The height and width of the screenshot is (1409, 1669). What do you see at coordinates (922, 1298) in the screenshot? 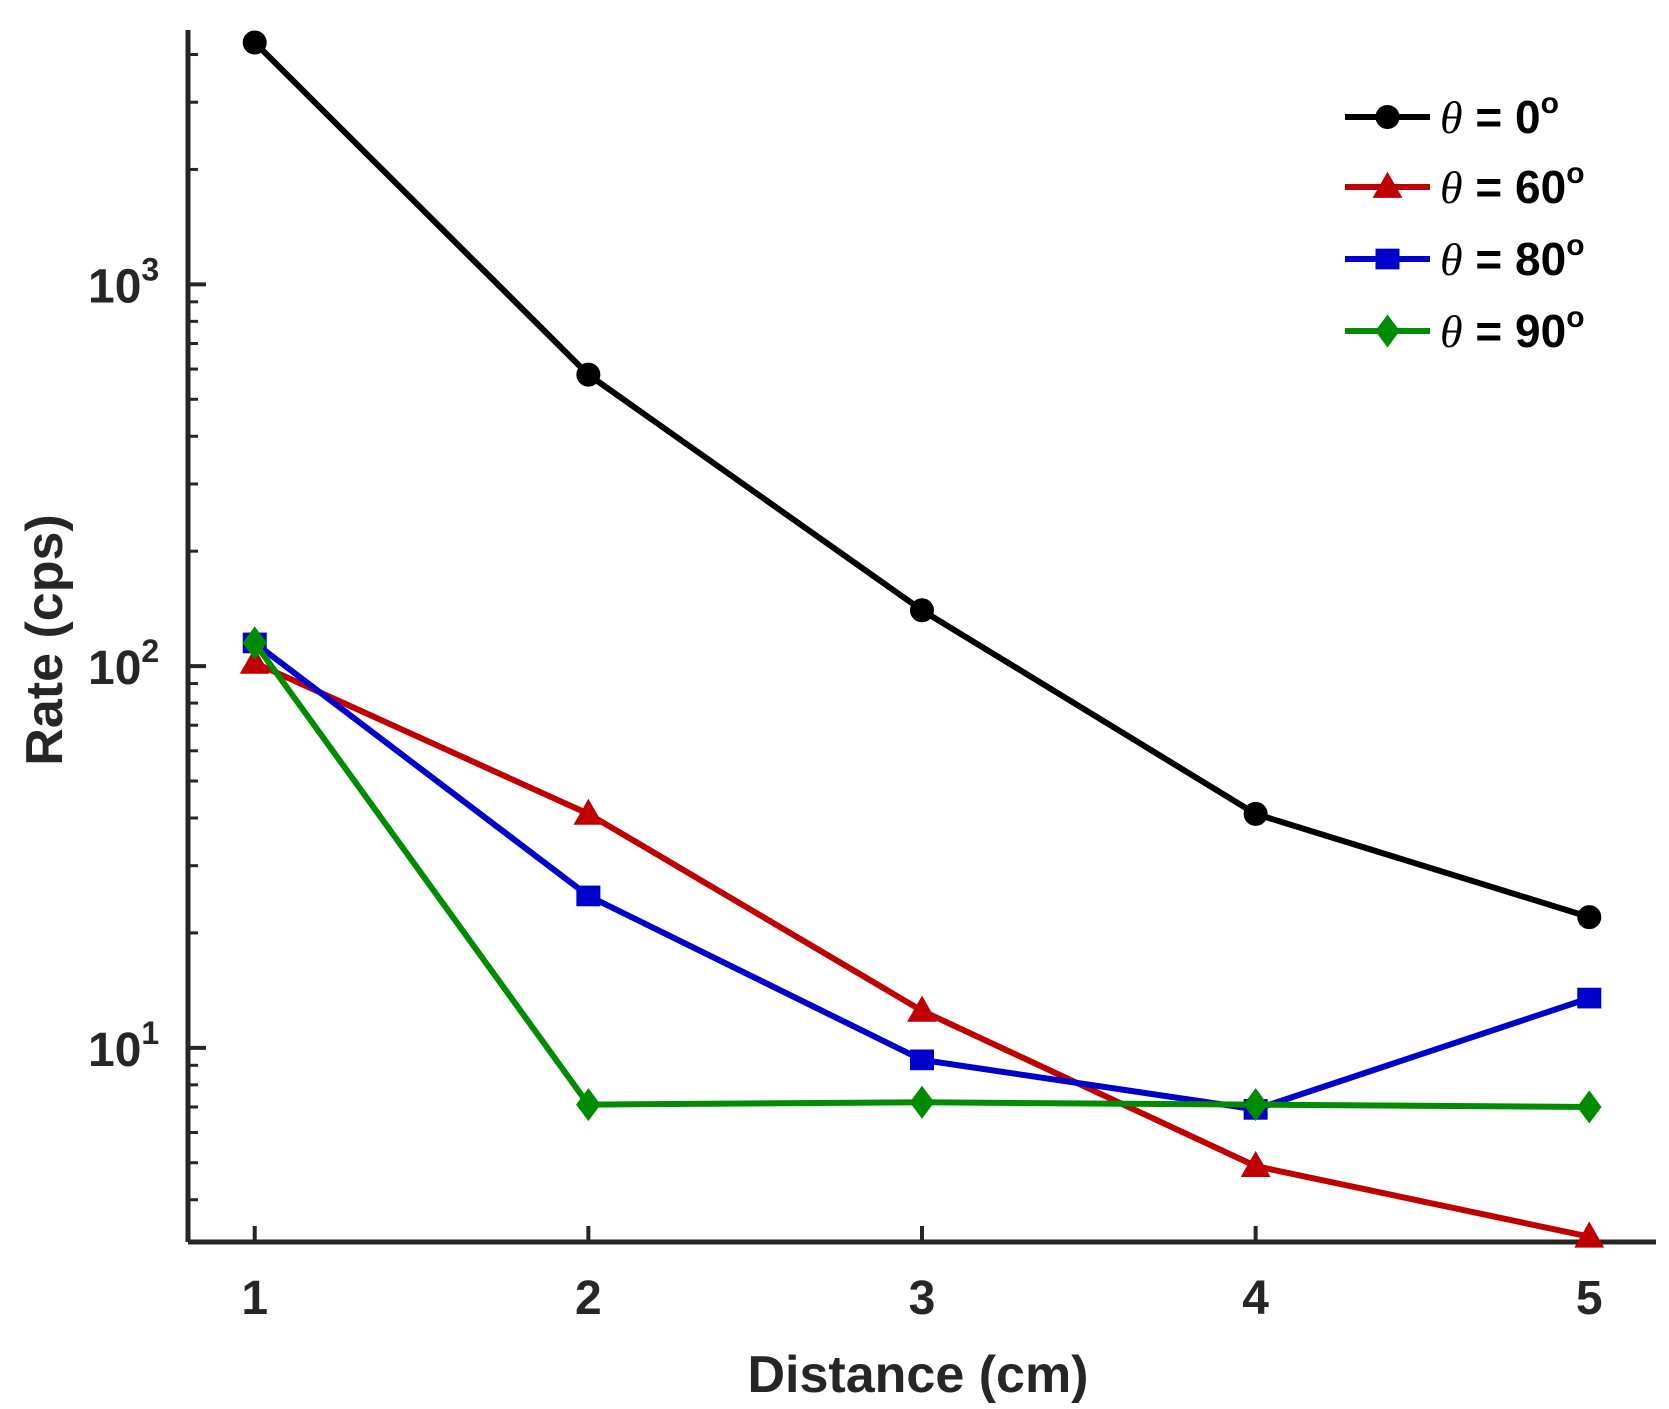
I see `x-tick-label: 3` at bounding box center [922, 1298].